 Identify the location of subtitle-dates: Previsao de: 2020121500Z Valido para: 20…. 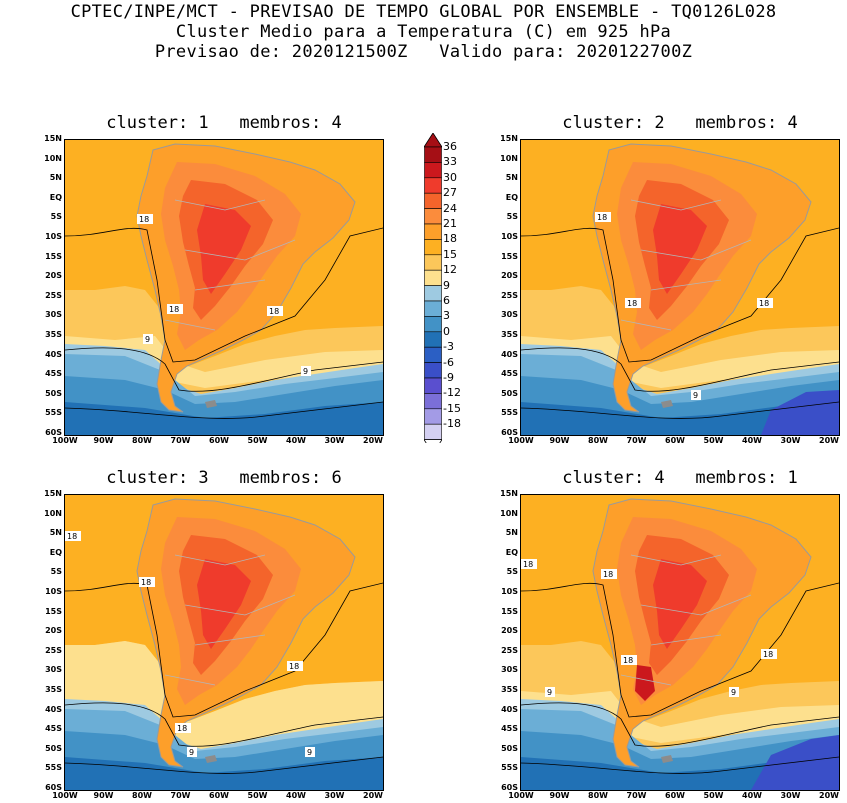
(423, 52).